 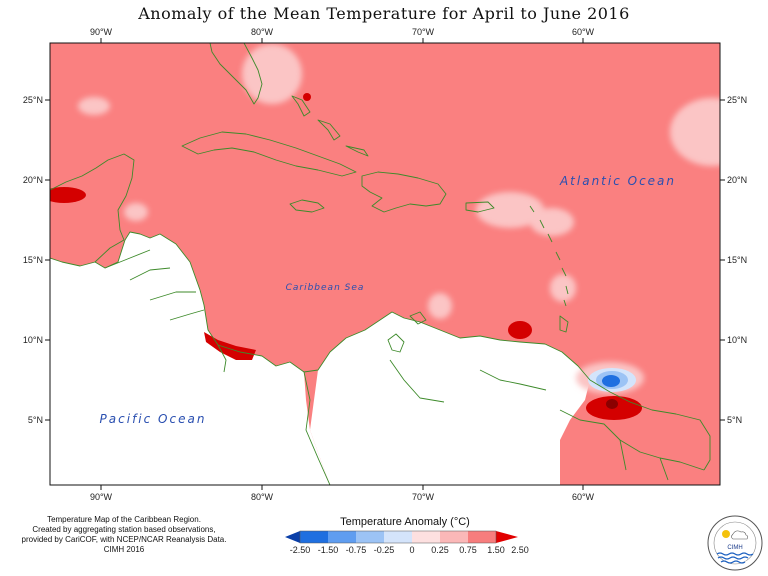 I want to click on outline-puerto-rico, so click(x=480, y=207).